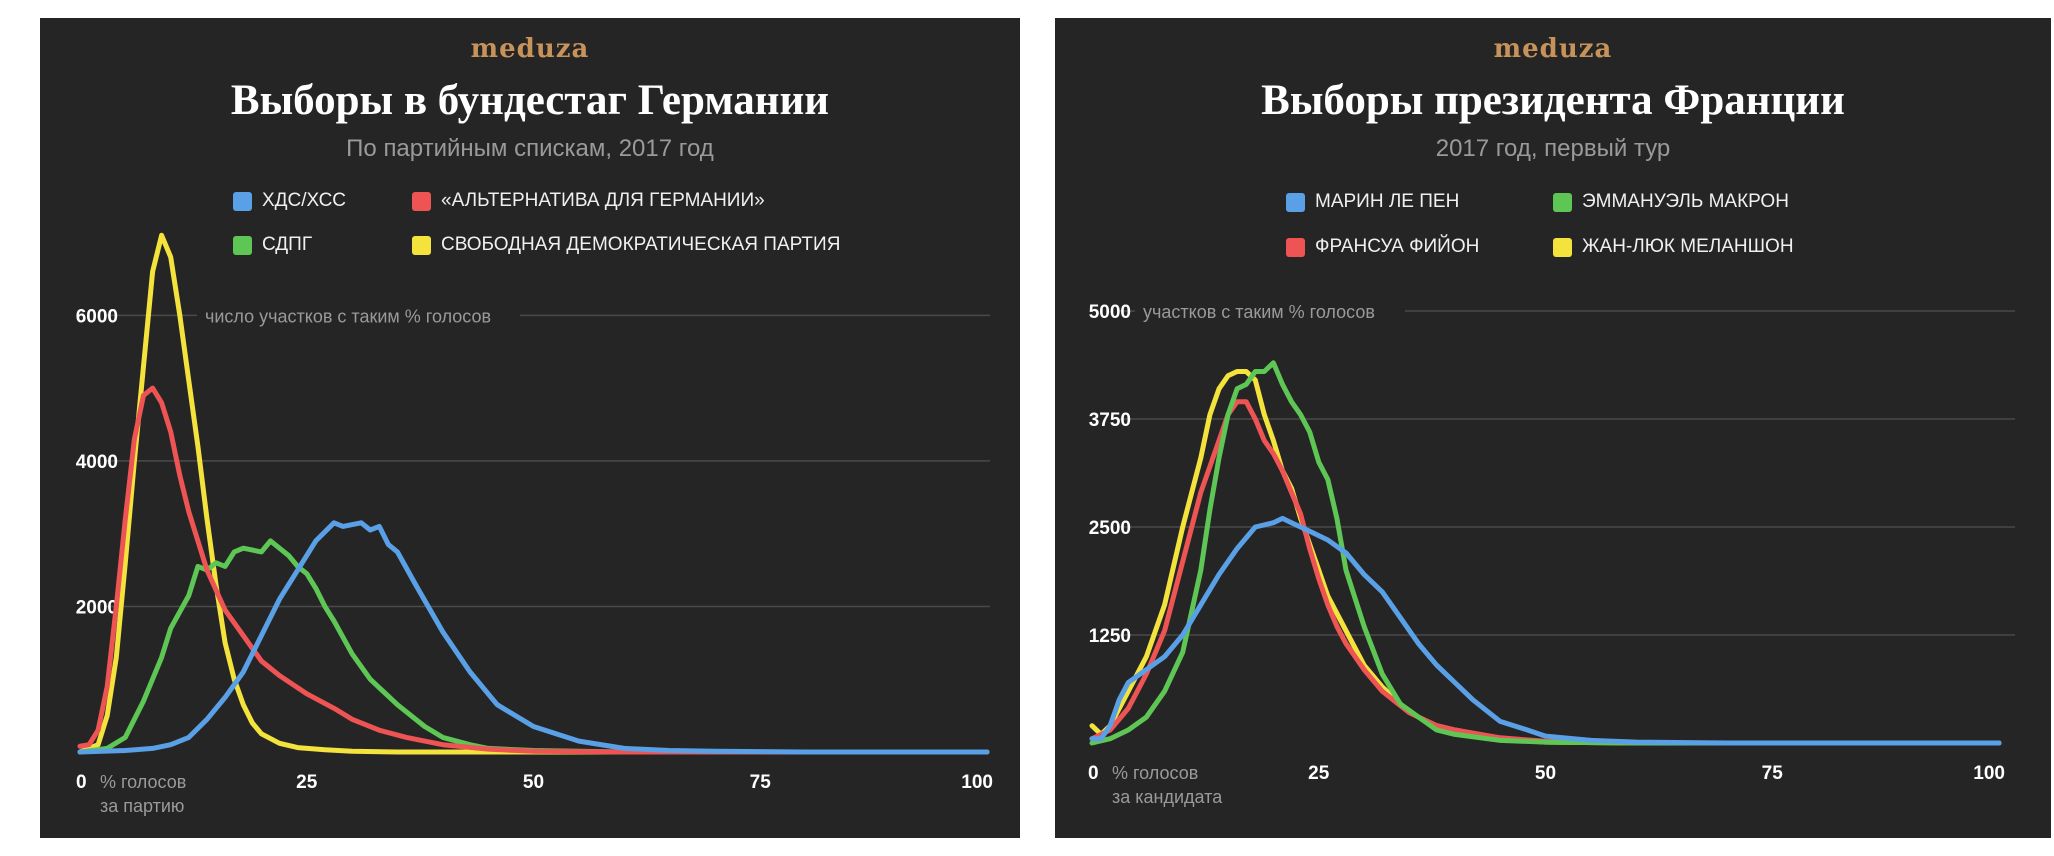  What do you see at coordinates (304, 200) in the screenshot?
I see `legend-label: ХДС/ХСС` at bounding box center [304, 200].